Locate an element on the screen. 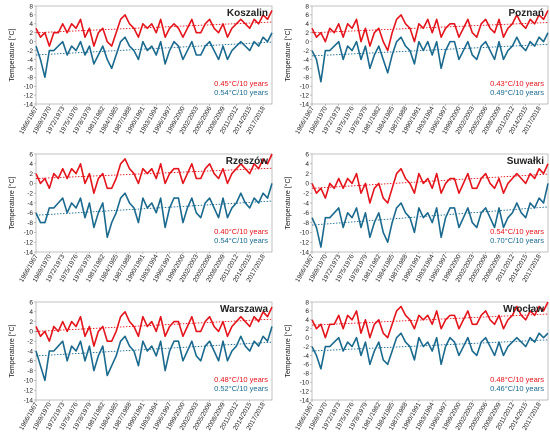 Image resolution: width=550 pixels, height=445 pixels. trend-annotation: 0.40°C/10 years is located at coordinates (241, 231).